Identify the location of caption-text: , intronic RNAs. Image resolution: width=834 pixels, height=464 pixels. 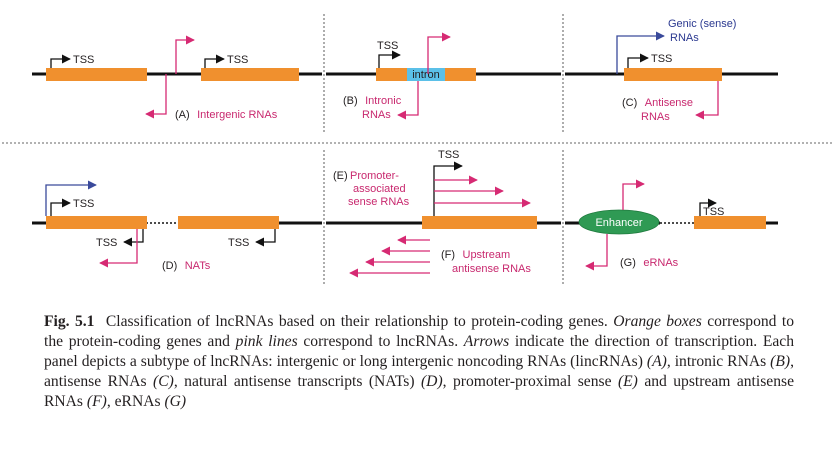
(716, 361).